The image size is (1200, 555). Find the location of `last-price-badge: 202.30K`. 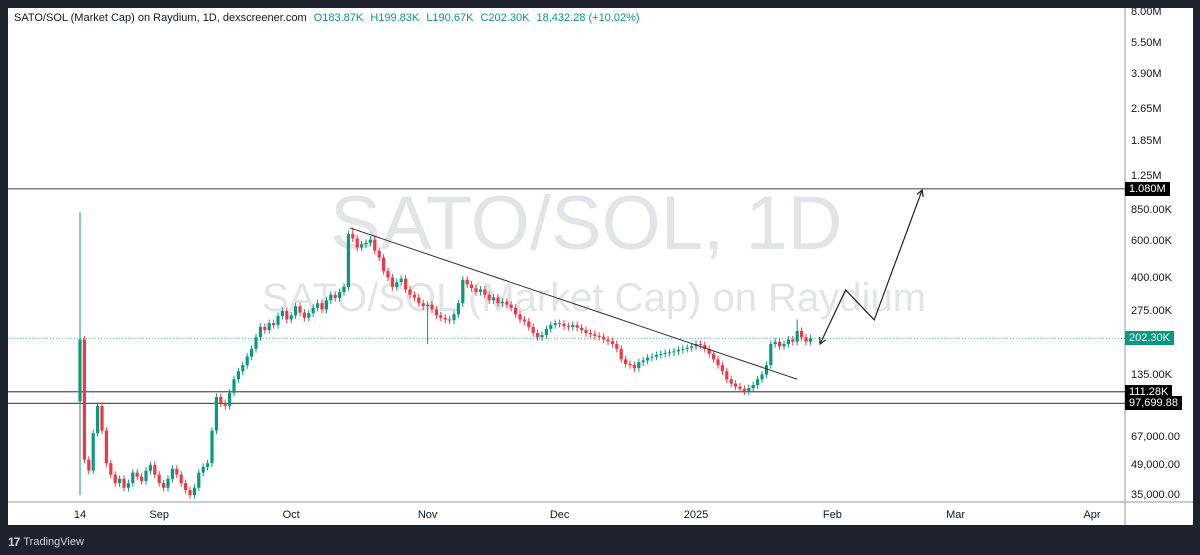

last-price-badge: 202.30K is located at coordinates (1149, 338).